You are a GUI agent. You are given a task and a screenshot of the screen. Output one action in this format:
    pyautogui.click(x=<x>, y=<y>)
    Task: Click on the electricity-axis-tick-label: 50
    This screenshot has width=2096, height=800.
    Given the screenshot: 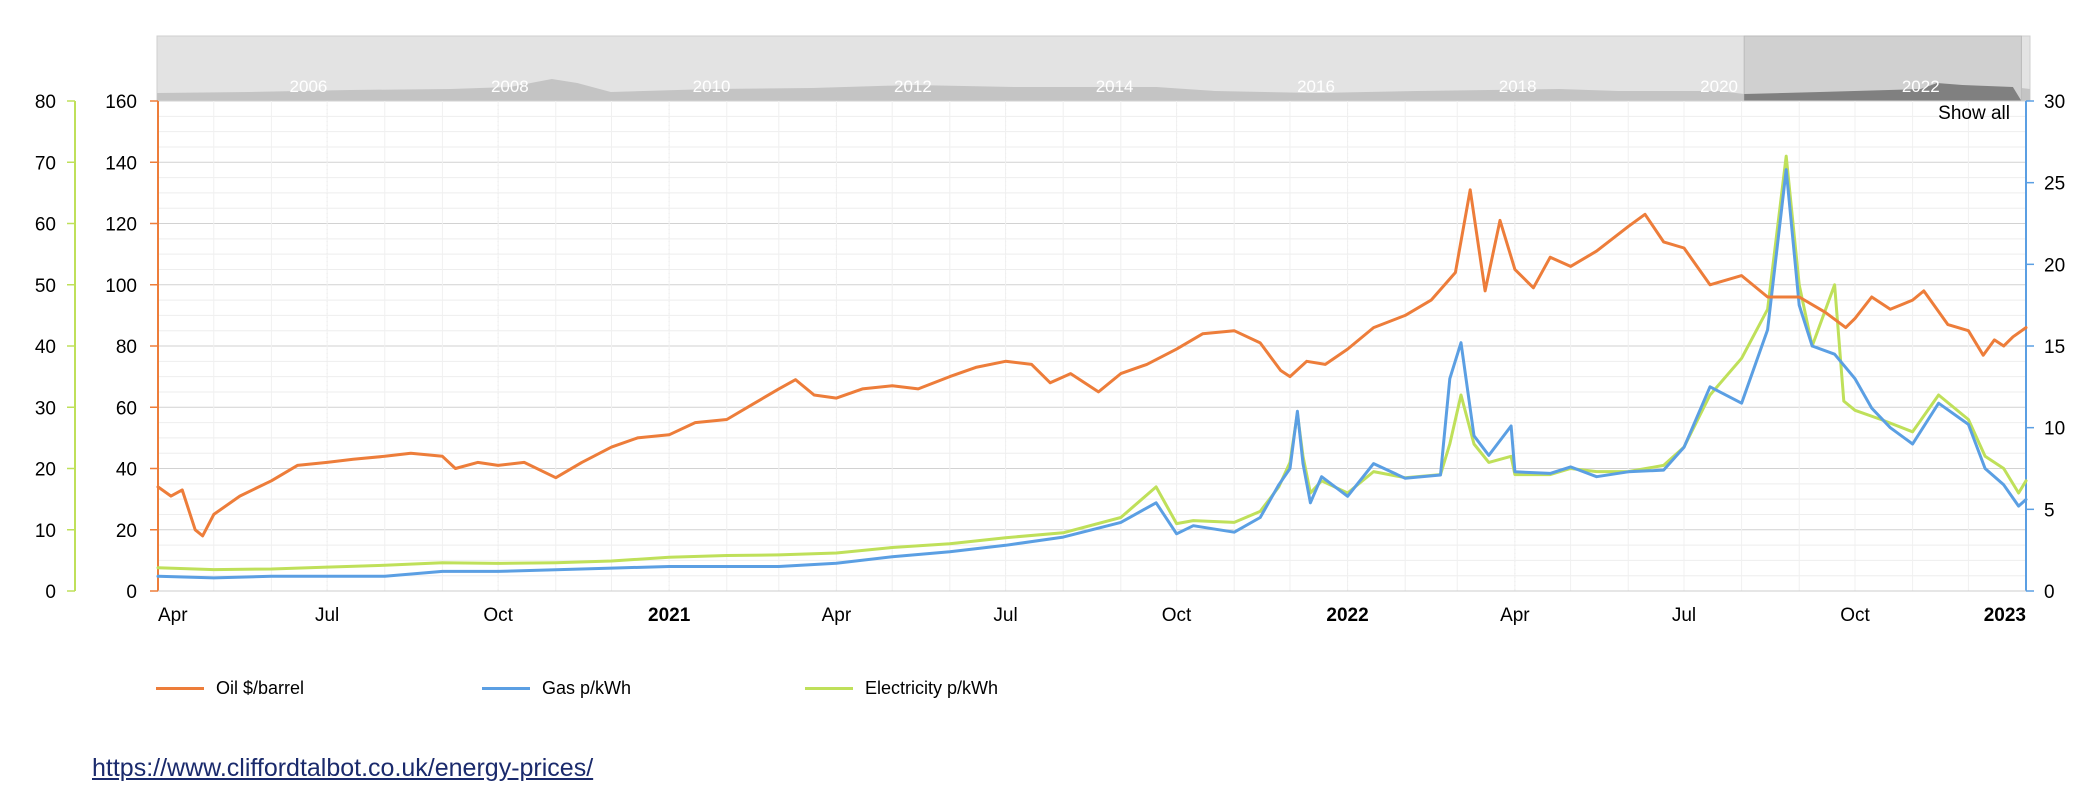 What is the action you would take?
    pyautogui.click(x=45, y=286)
    